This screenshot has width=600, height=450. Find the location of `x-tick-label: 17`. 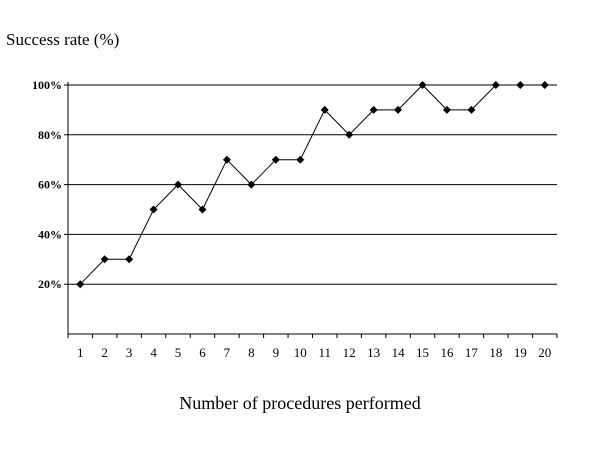

x-tick-label: 17 is located at coordinates (472, 352).